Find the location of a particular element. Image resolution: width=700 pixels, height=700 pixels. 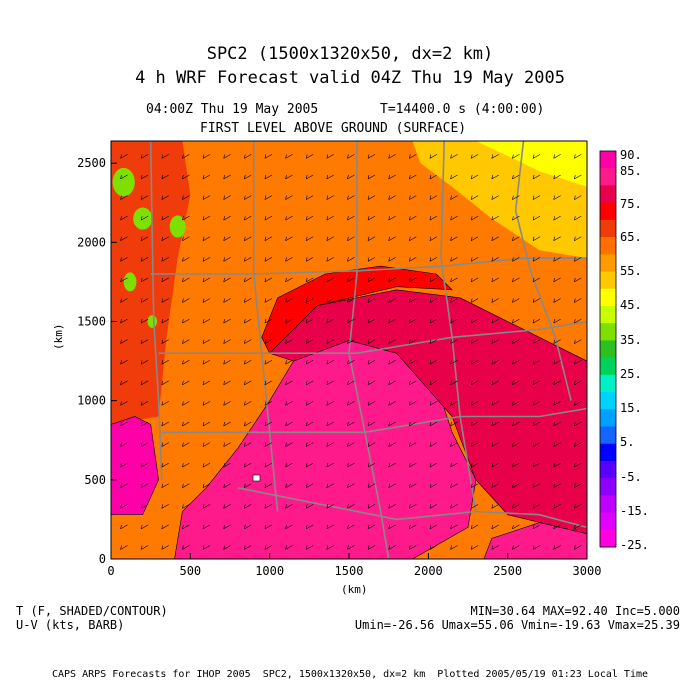

y-tick-label: 1000 is located at coordinates (91, 401).